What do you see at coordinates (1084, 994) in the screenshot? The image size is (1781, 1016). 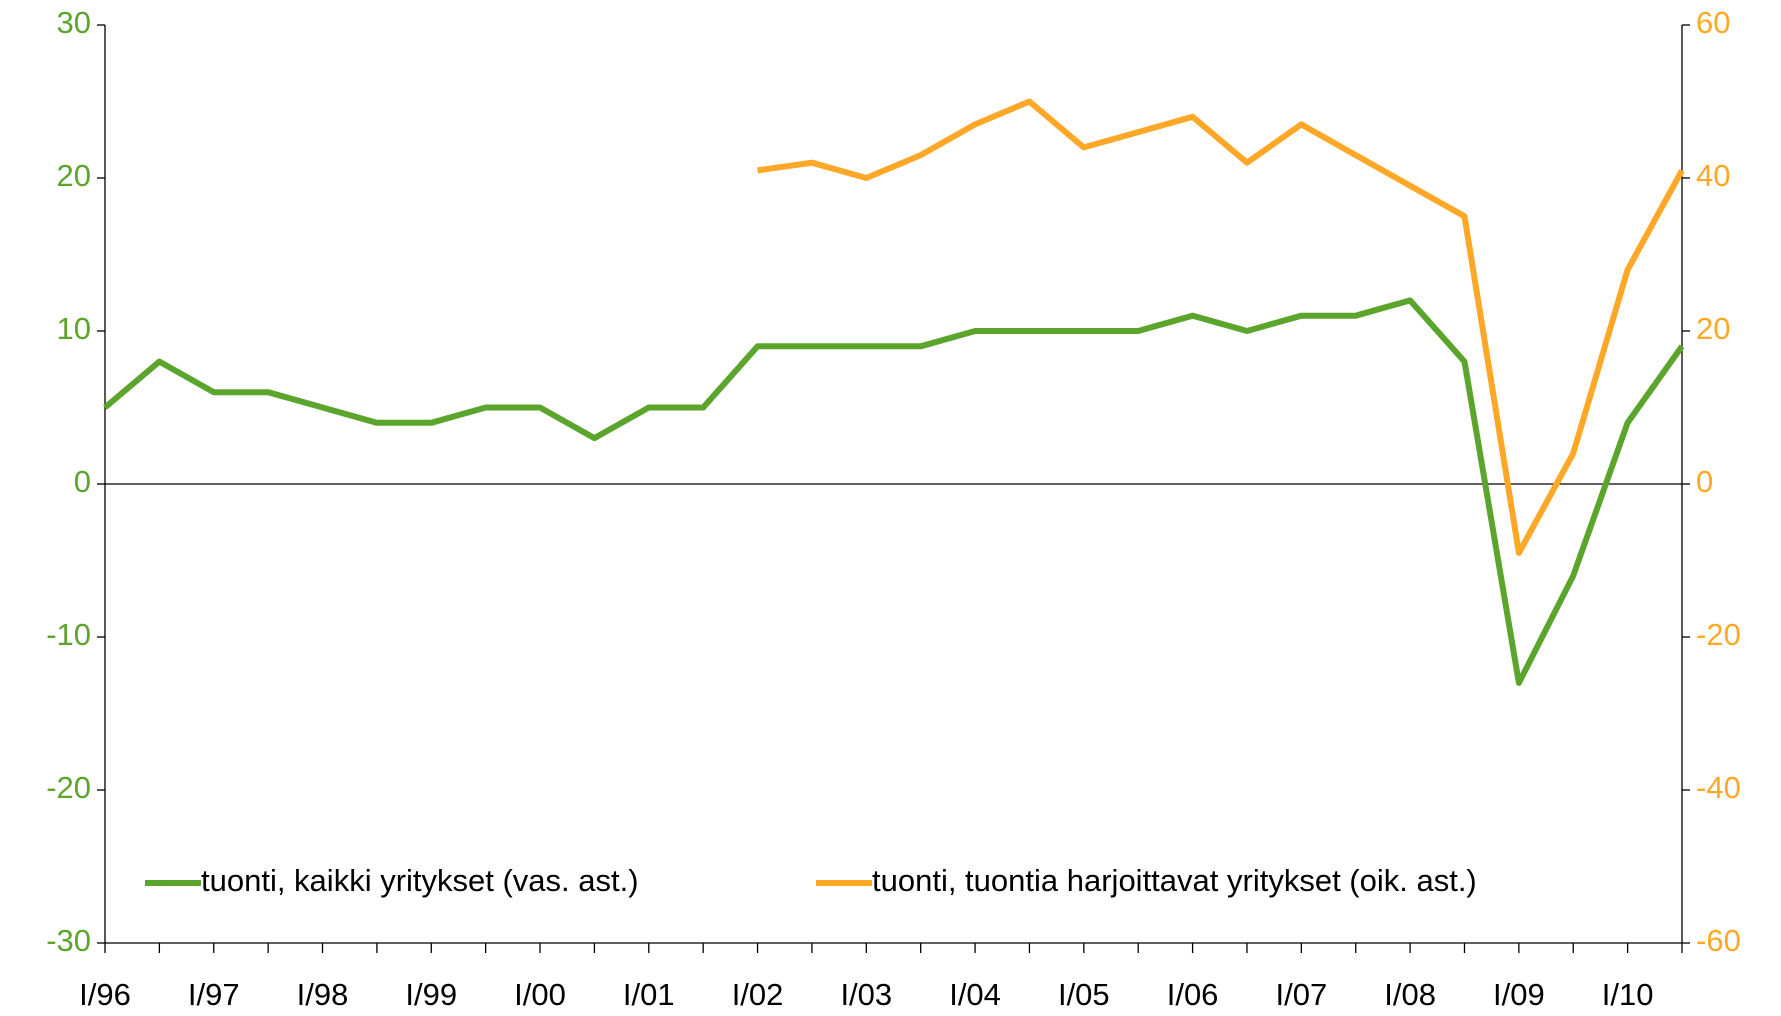 I see `x-tick-label: I/05` at bounding box center [1084, 994].